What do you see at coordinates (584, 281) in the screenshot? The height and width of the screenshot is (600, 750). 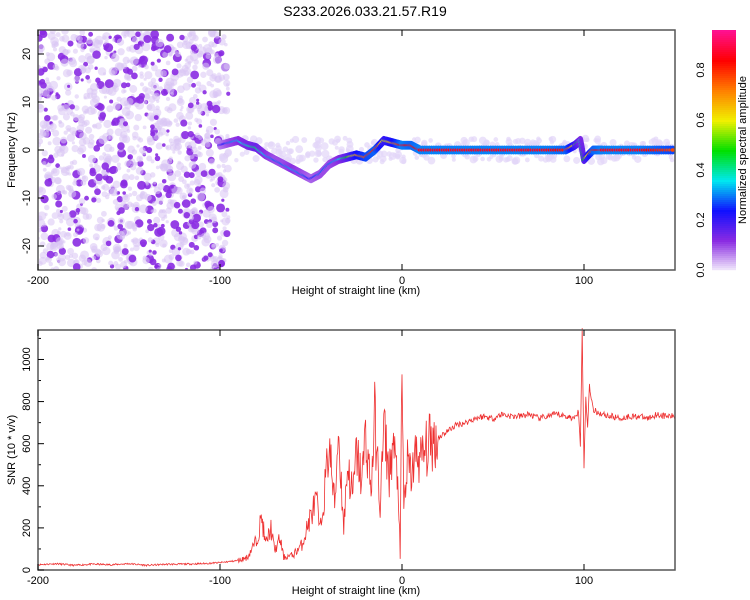 I see `x-tick-label: 100` at bounding box center [584, 281].